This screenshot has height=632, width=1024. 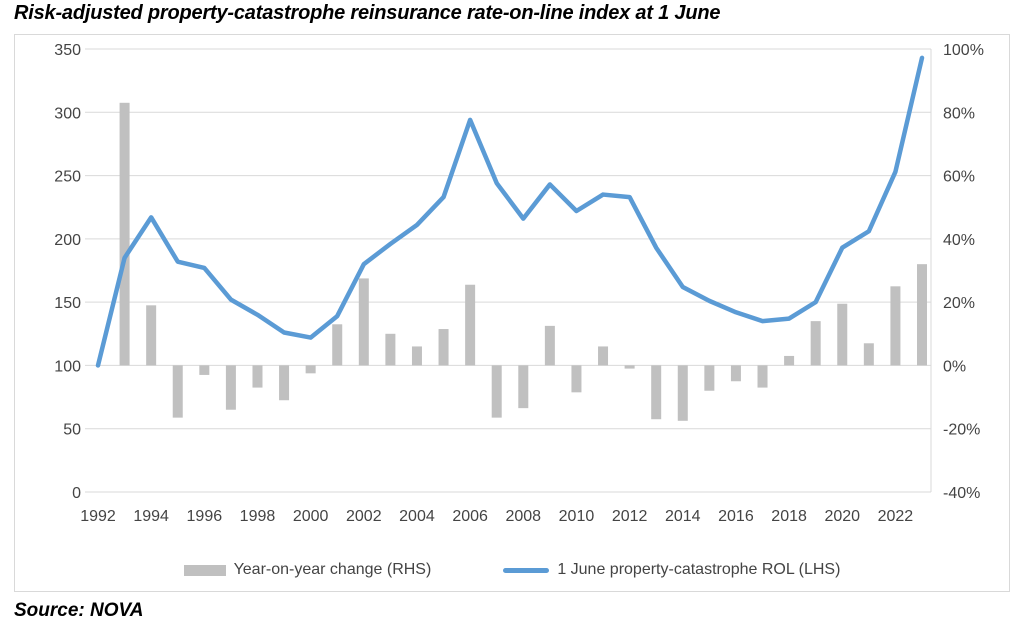 What do you see at coordinates (959, 177) in the screenshot?
I see `right-axis-tick-label: 60%` at bounding box center [959, 177].